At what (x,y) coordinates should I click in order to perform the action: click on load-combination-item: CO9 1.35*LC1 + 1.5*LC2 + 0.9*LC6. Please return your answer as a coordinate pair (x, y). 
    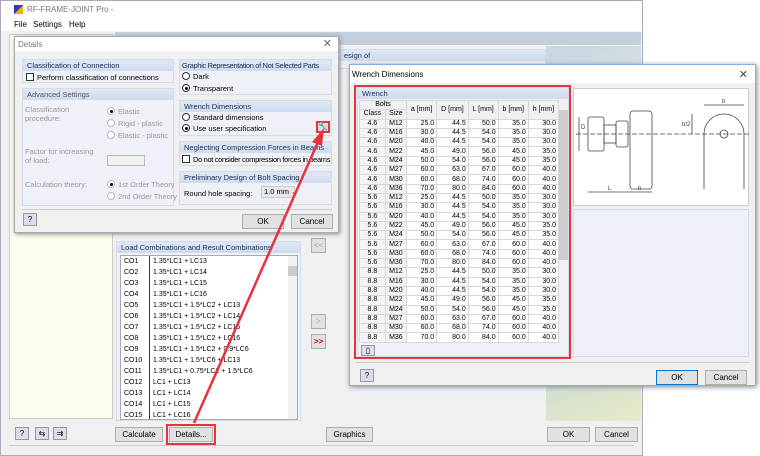
    Looking at the image, I should click on (209, 349).